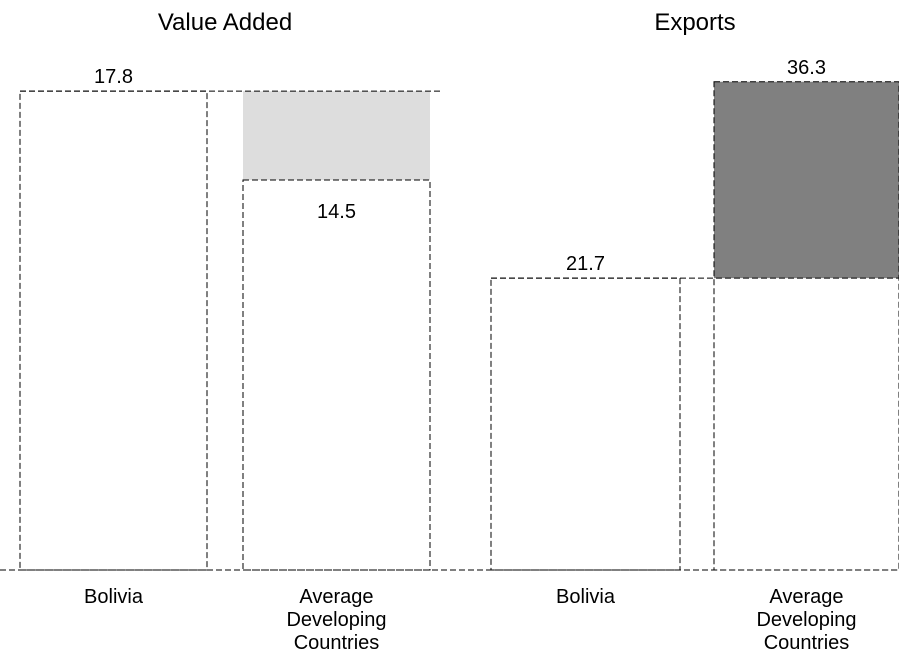 This screenshot has width=899, height=665. Describe the element at coordinates (225, 22) in the screenshot. I see `panel-title: Value Added` at that location.